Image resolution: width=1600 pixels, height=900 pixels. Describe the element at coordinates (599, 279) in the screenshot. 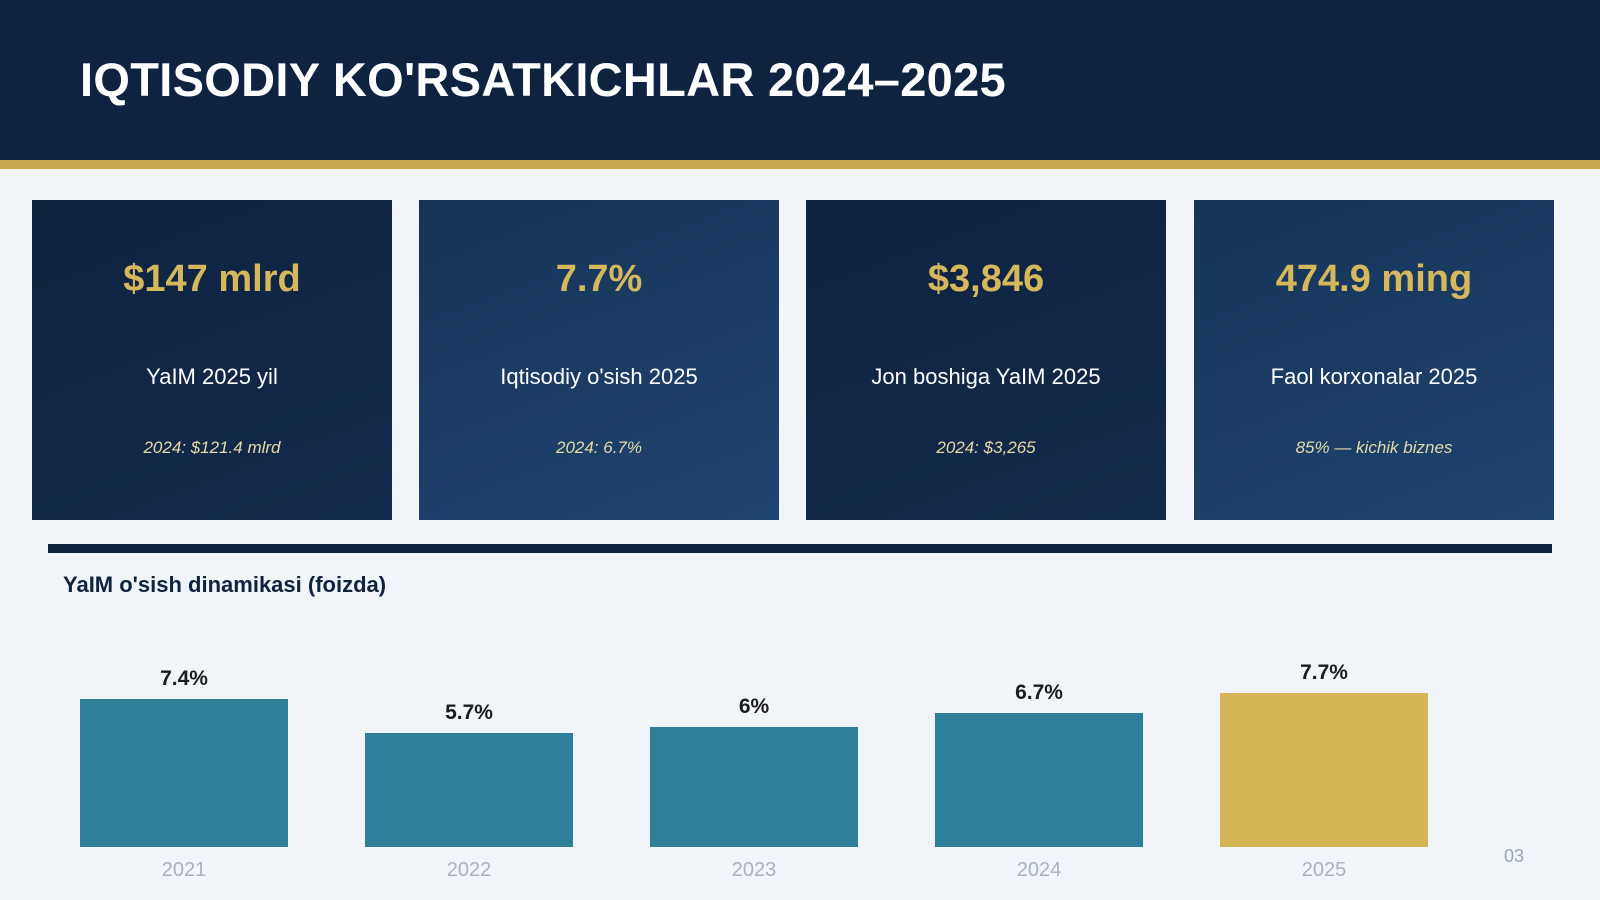

I see `kpi-value: 7.7%` at that location.